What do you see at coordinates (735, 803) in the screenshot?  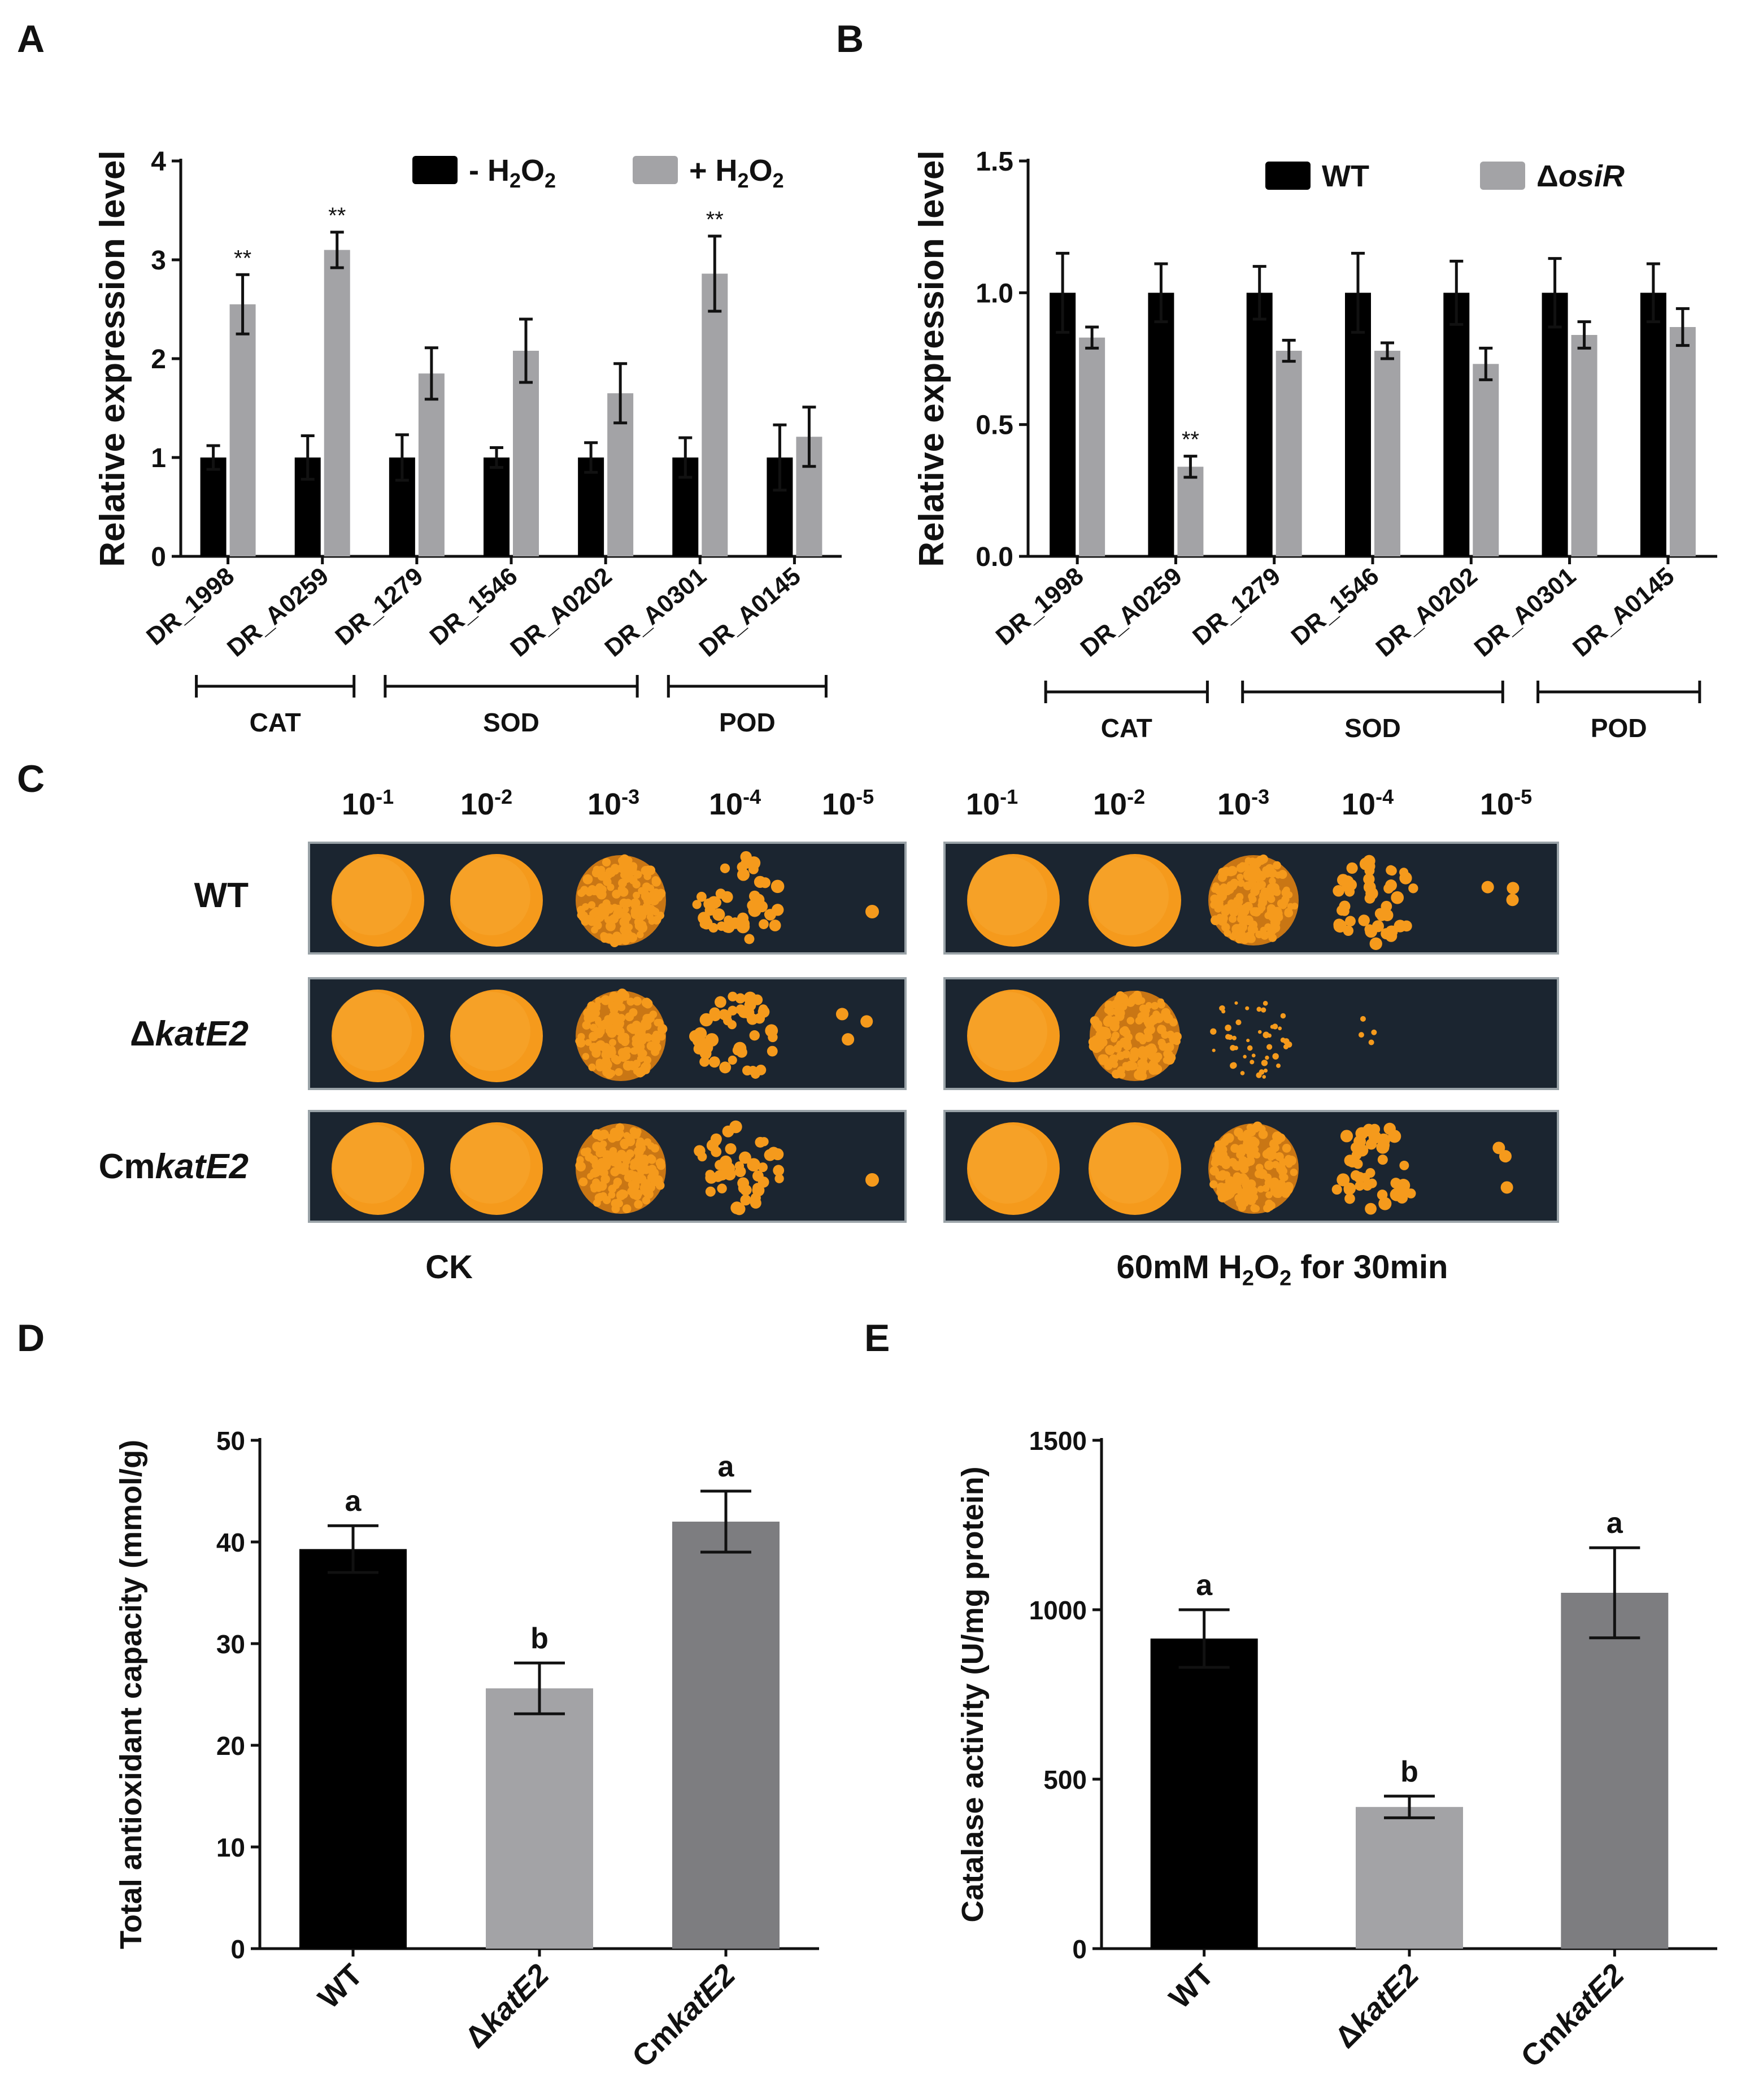 I see `dilution-label: 10-4` at bounding box center [735, 803].